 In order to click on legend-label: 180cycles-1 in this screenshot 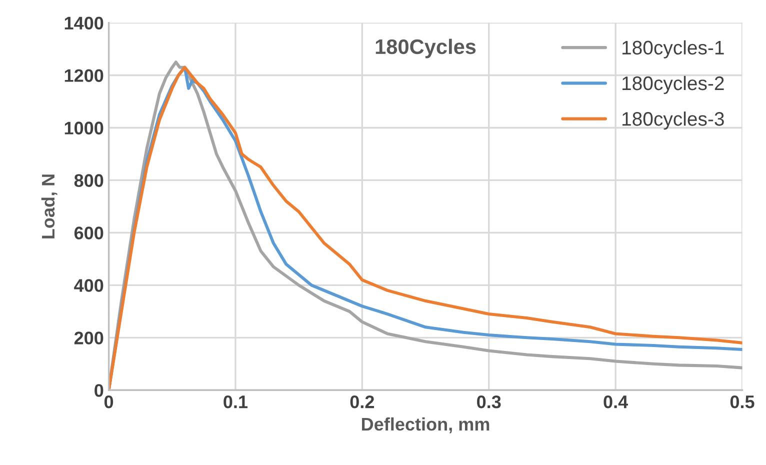, I will do `click(673, 49)`.